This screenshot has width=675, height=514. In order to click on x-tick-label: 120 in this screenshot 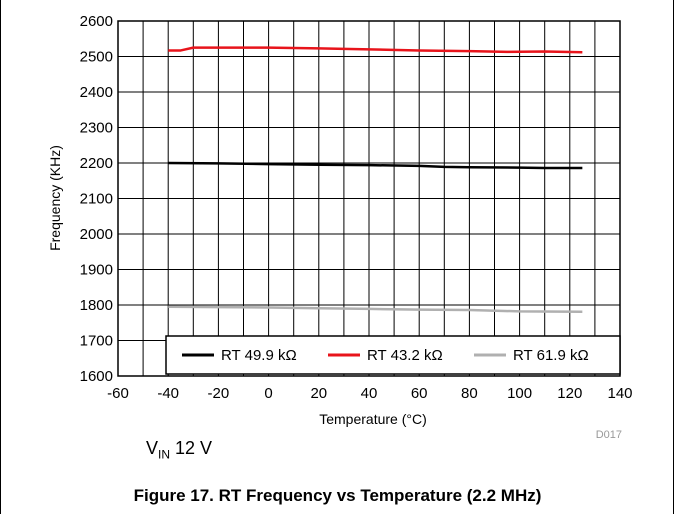, I will do `click(569, 393)`.